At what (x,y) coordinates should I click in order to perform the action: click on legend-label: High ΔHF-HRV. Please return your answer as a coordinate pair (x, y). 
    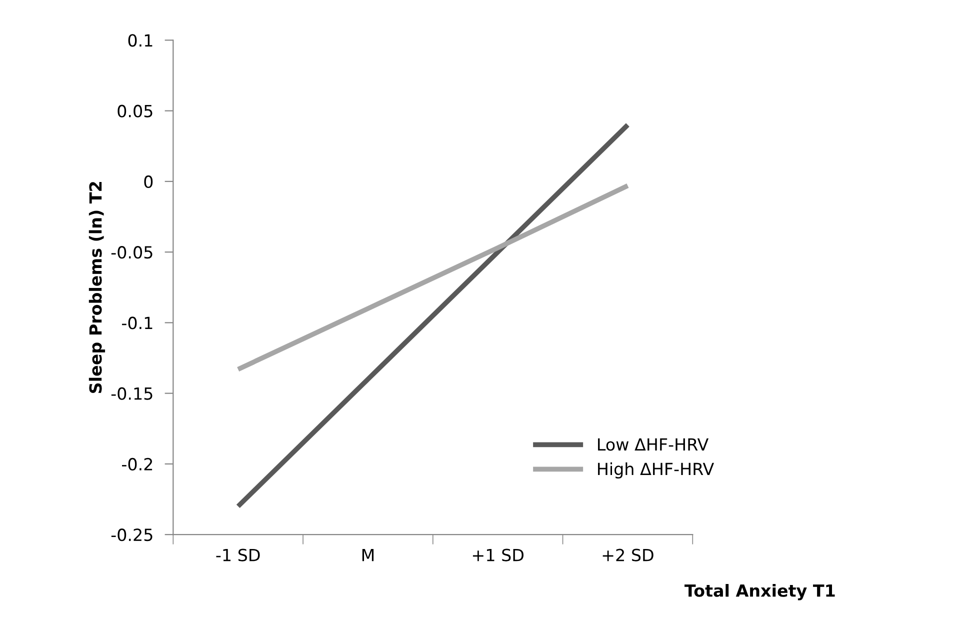
    Looking at the image, I should click on (656, 470).